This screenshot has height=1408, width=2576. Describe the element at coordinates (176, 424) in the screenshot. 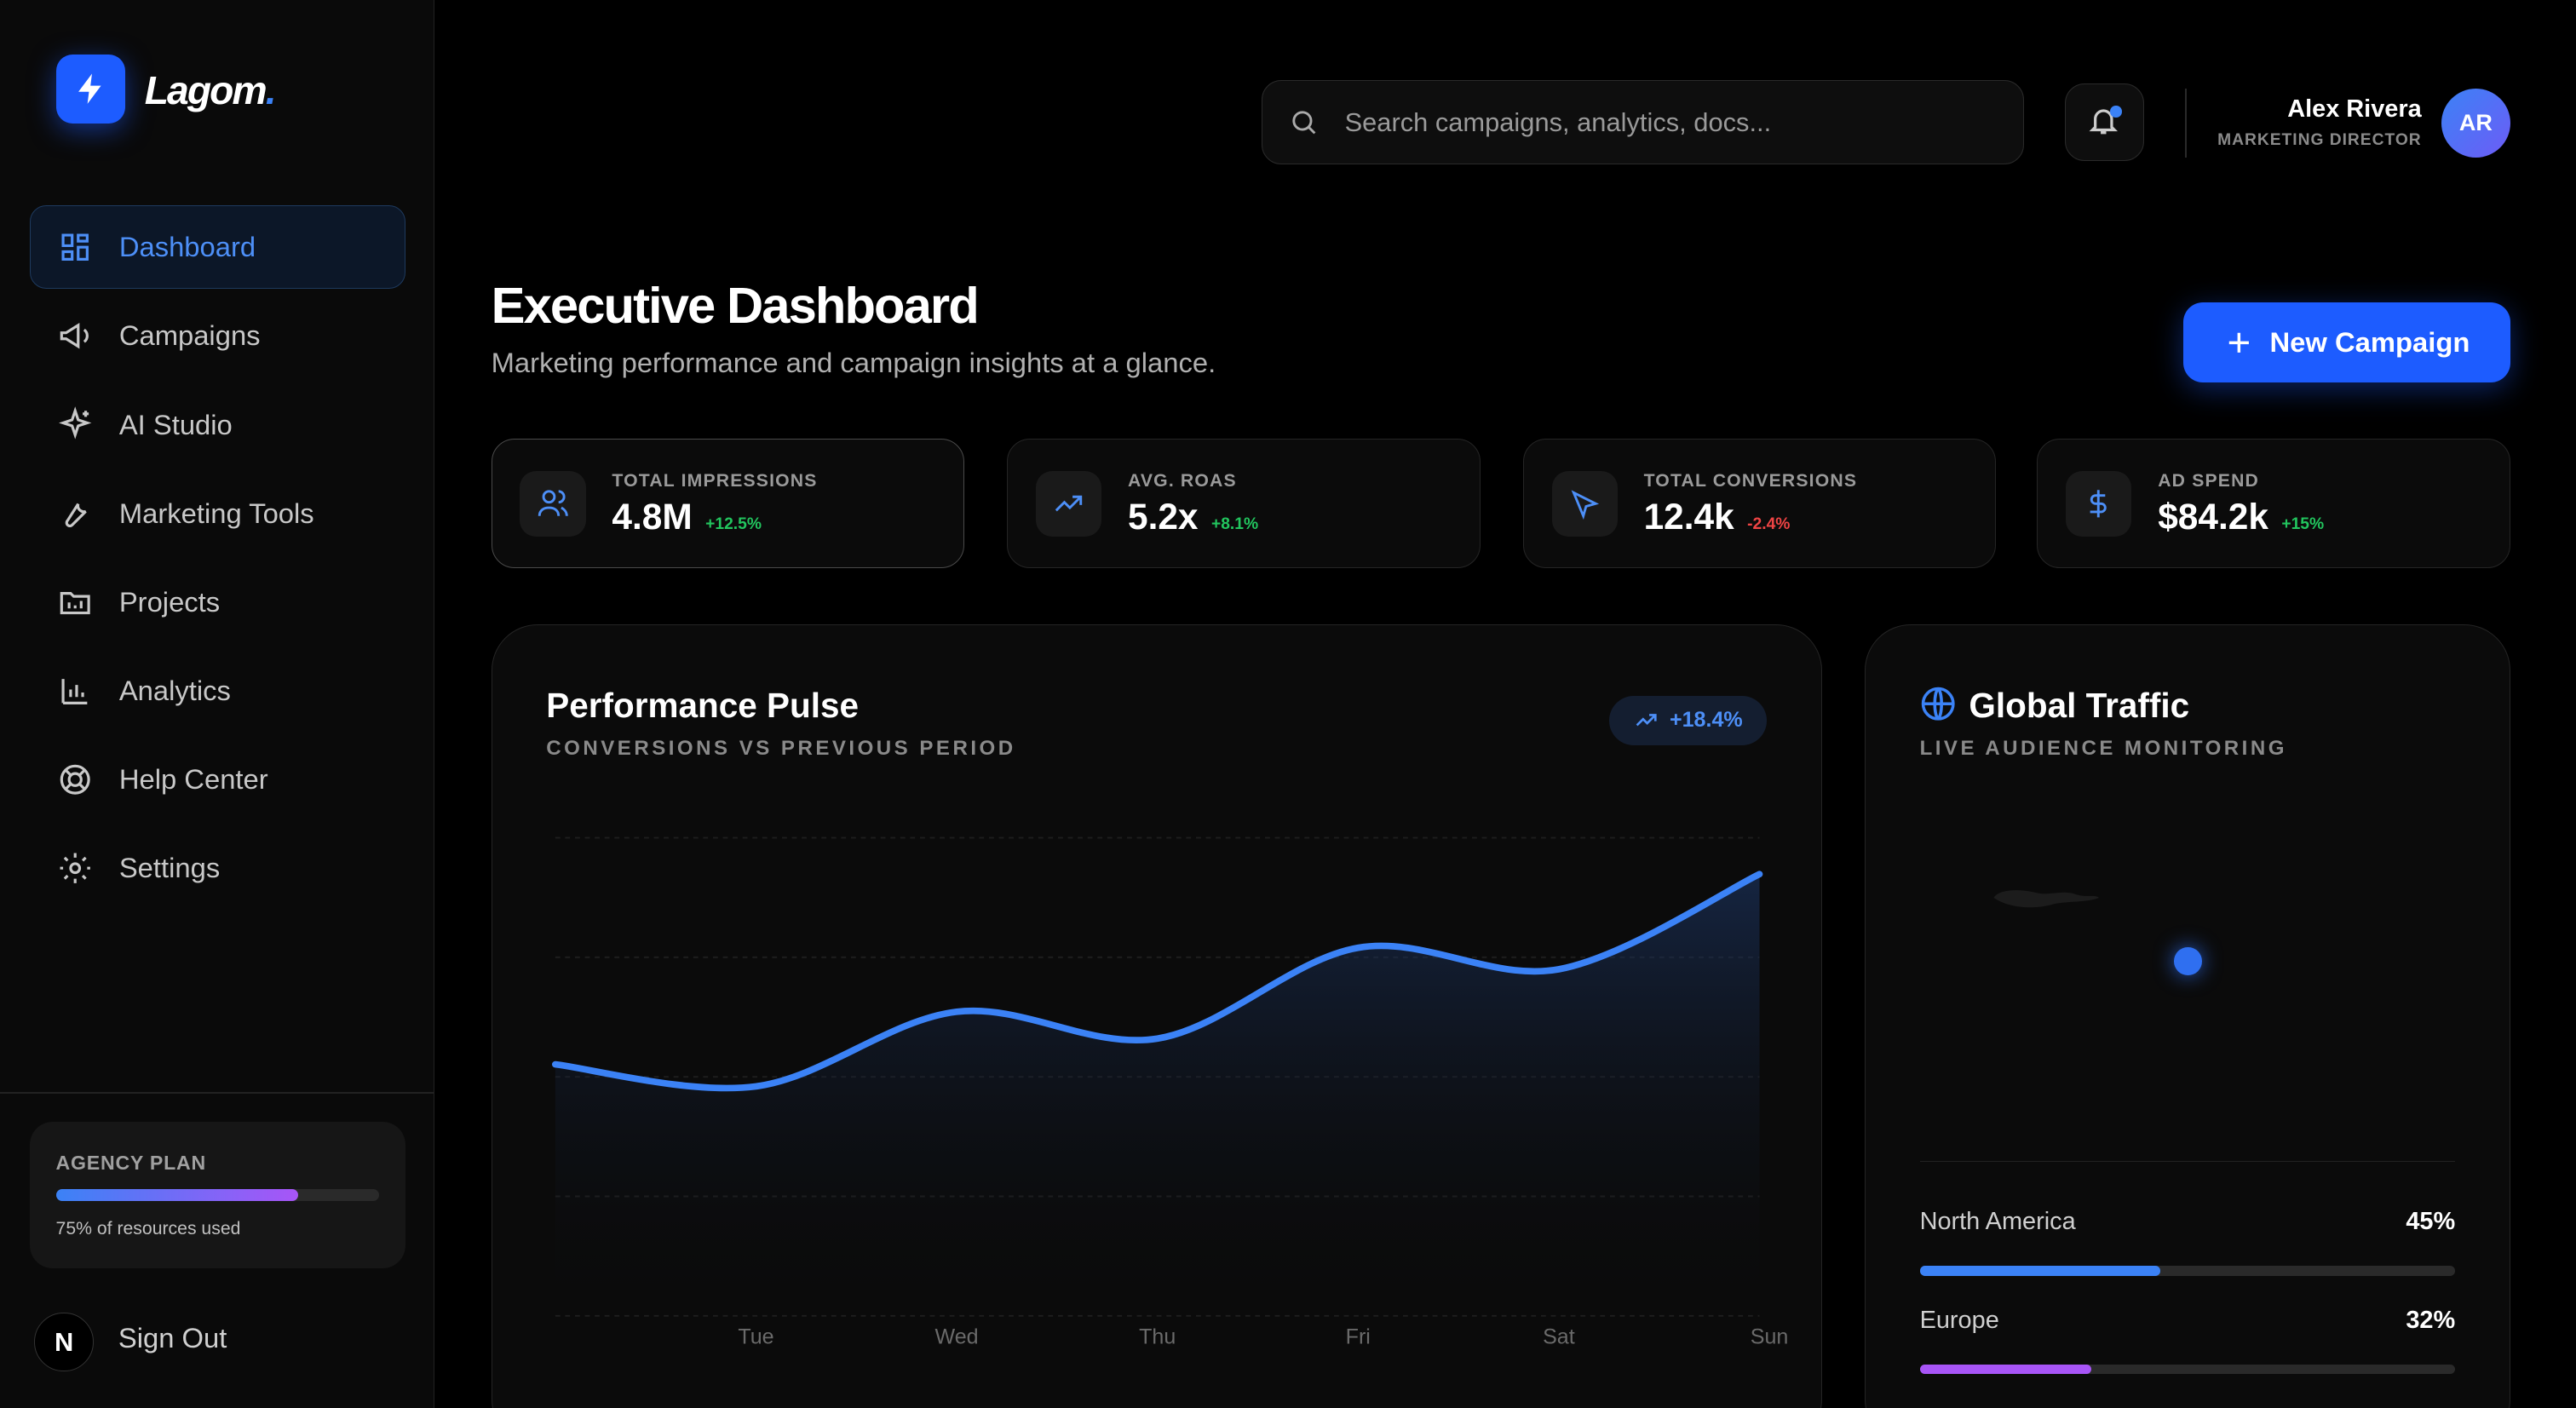

I see `nav-label: AI Studio` at that location.